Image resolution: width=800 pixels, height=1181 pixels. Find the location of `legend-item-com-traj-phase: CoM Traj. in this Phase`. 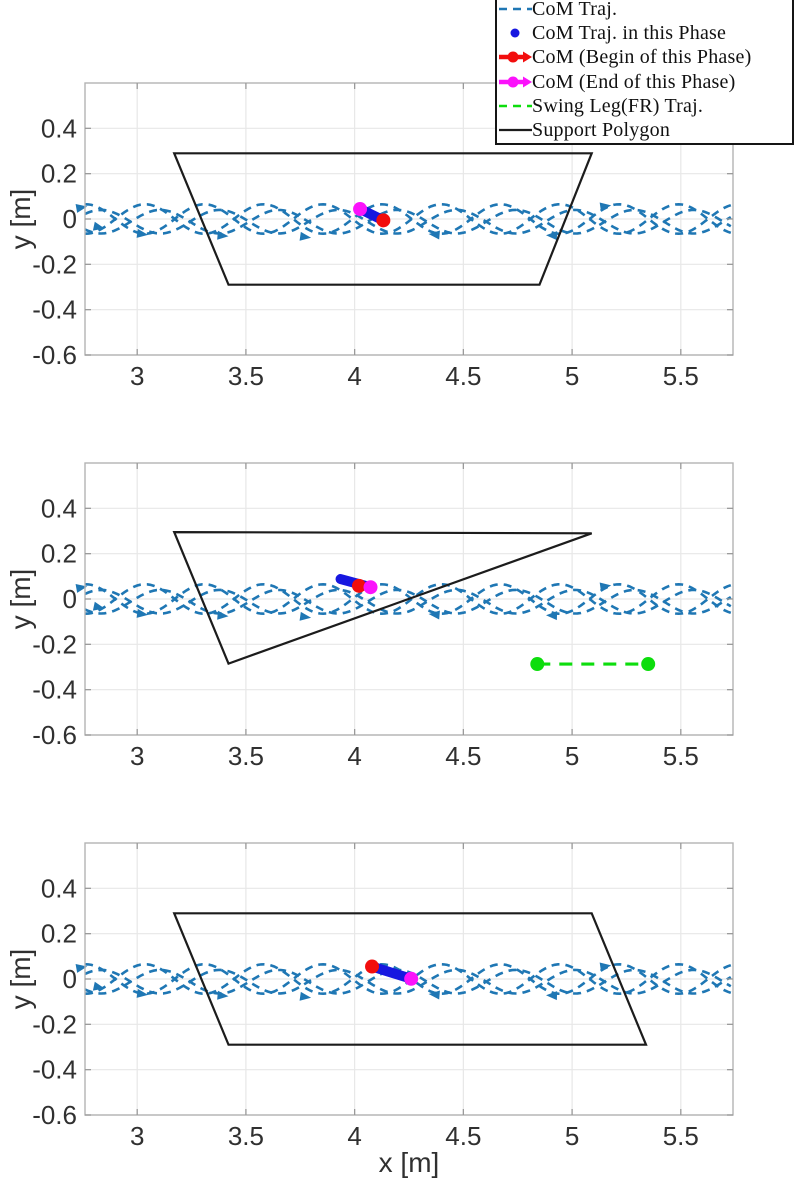

legend-item-com-traj-phase: CoM Traj. in this Phase is located at coordinates (645, 33).